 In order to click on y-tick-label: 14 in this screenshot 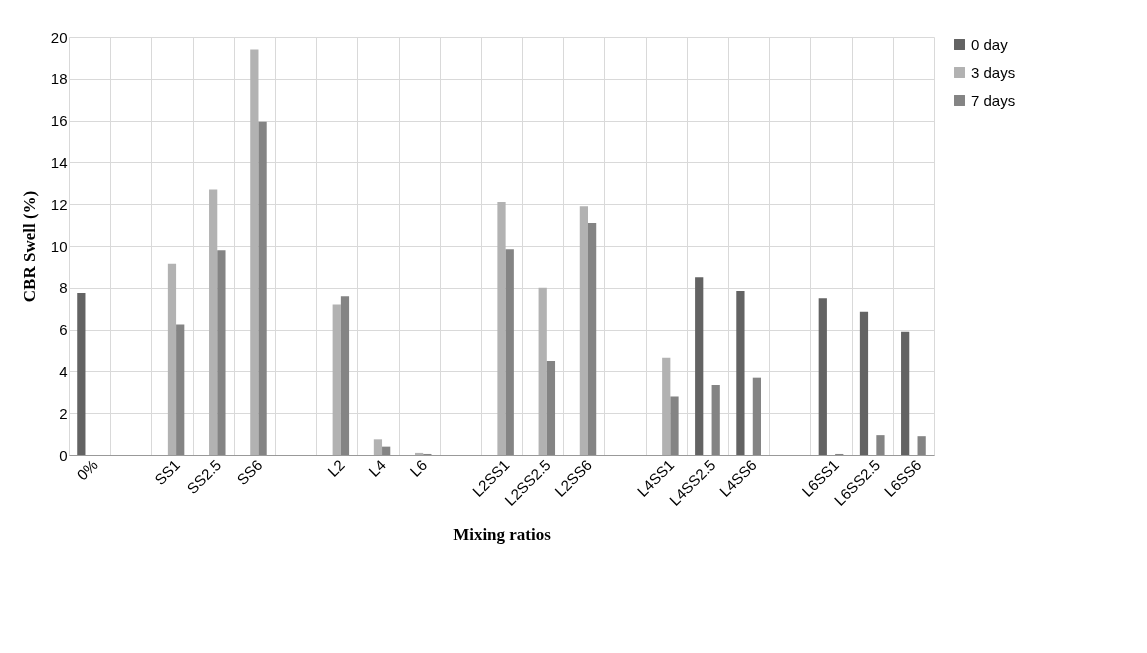, I will do `click(59, 162)`.